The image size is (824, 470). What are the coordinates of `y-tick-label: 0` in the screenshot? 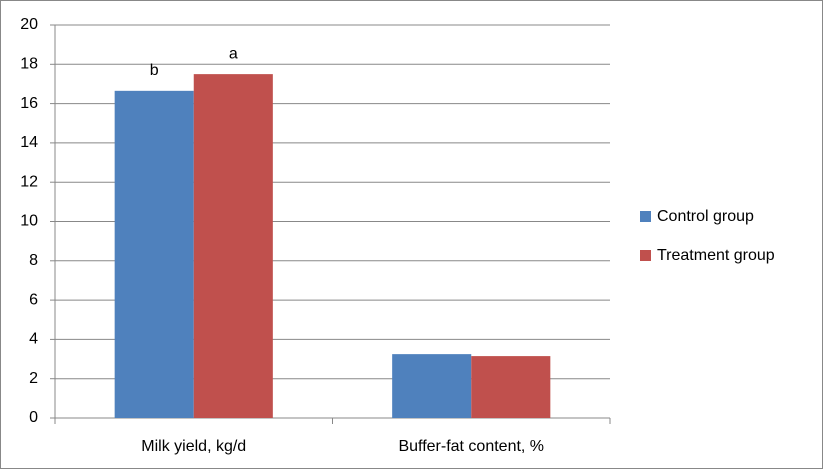 It's located at (33, 417).